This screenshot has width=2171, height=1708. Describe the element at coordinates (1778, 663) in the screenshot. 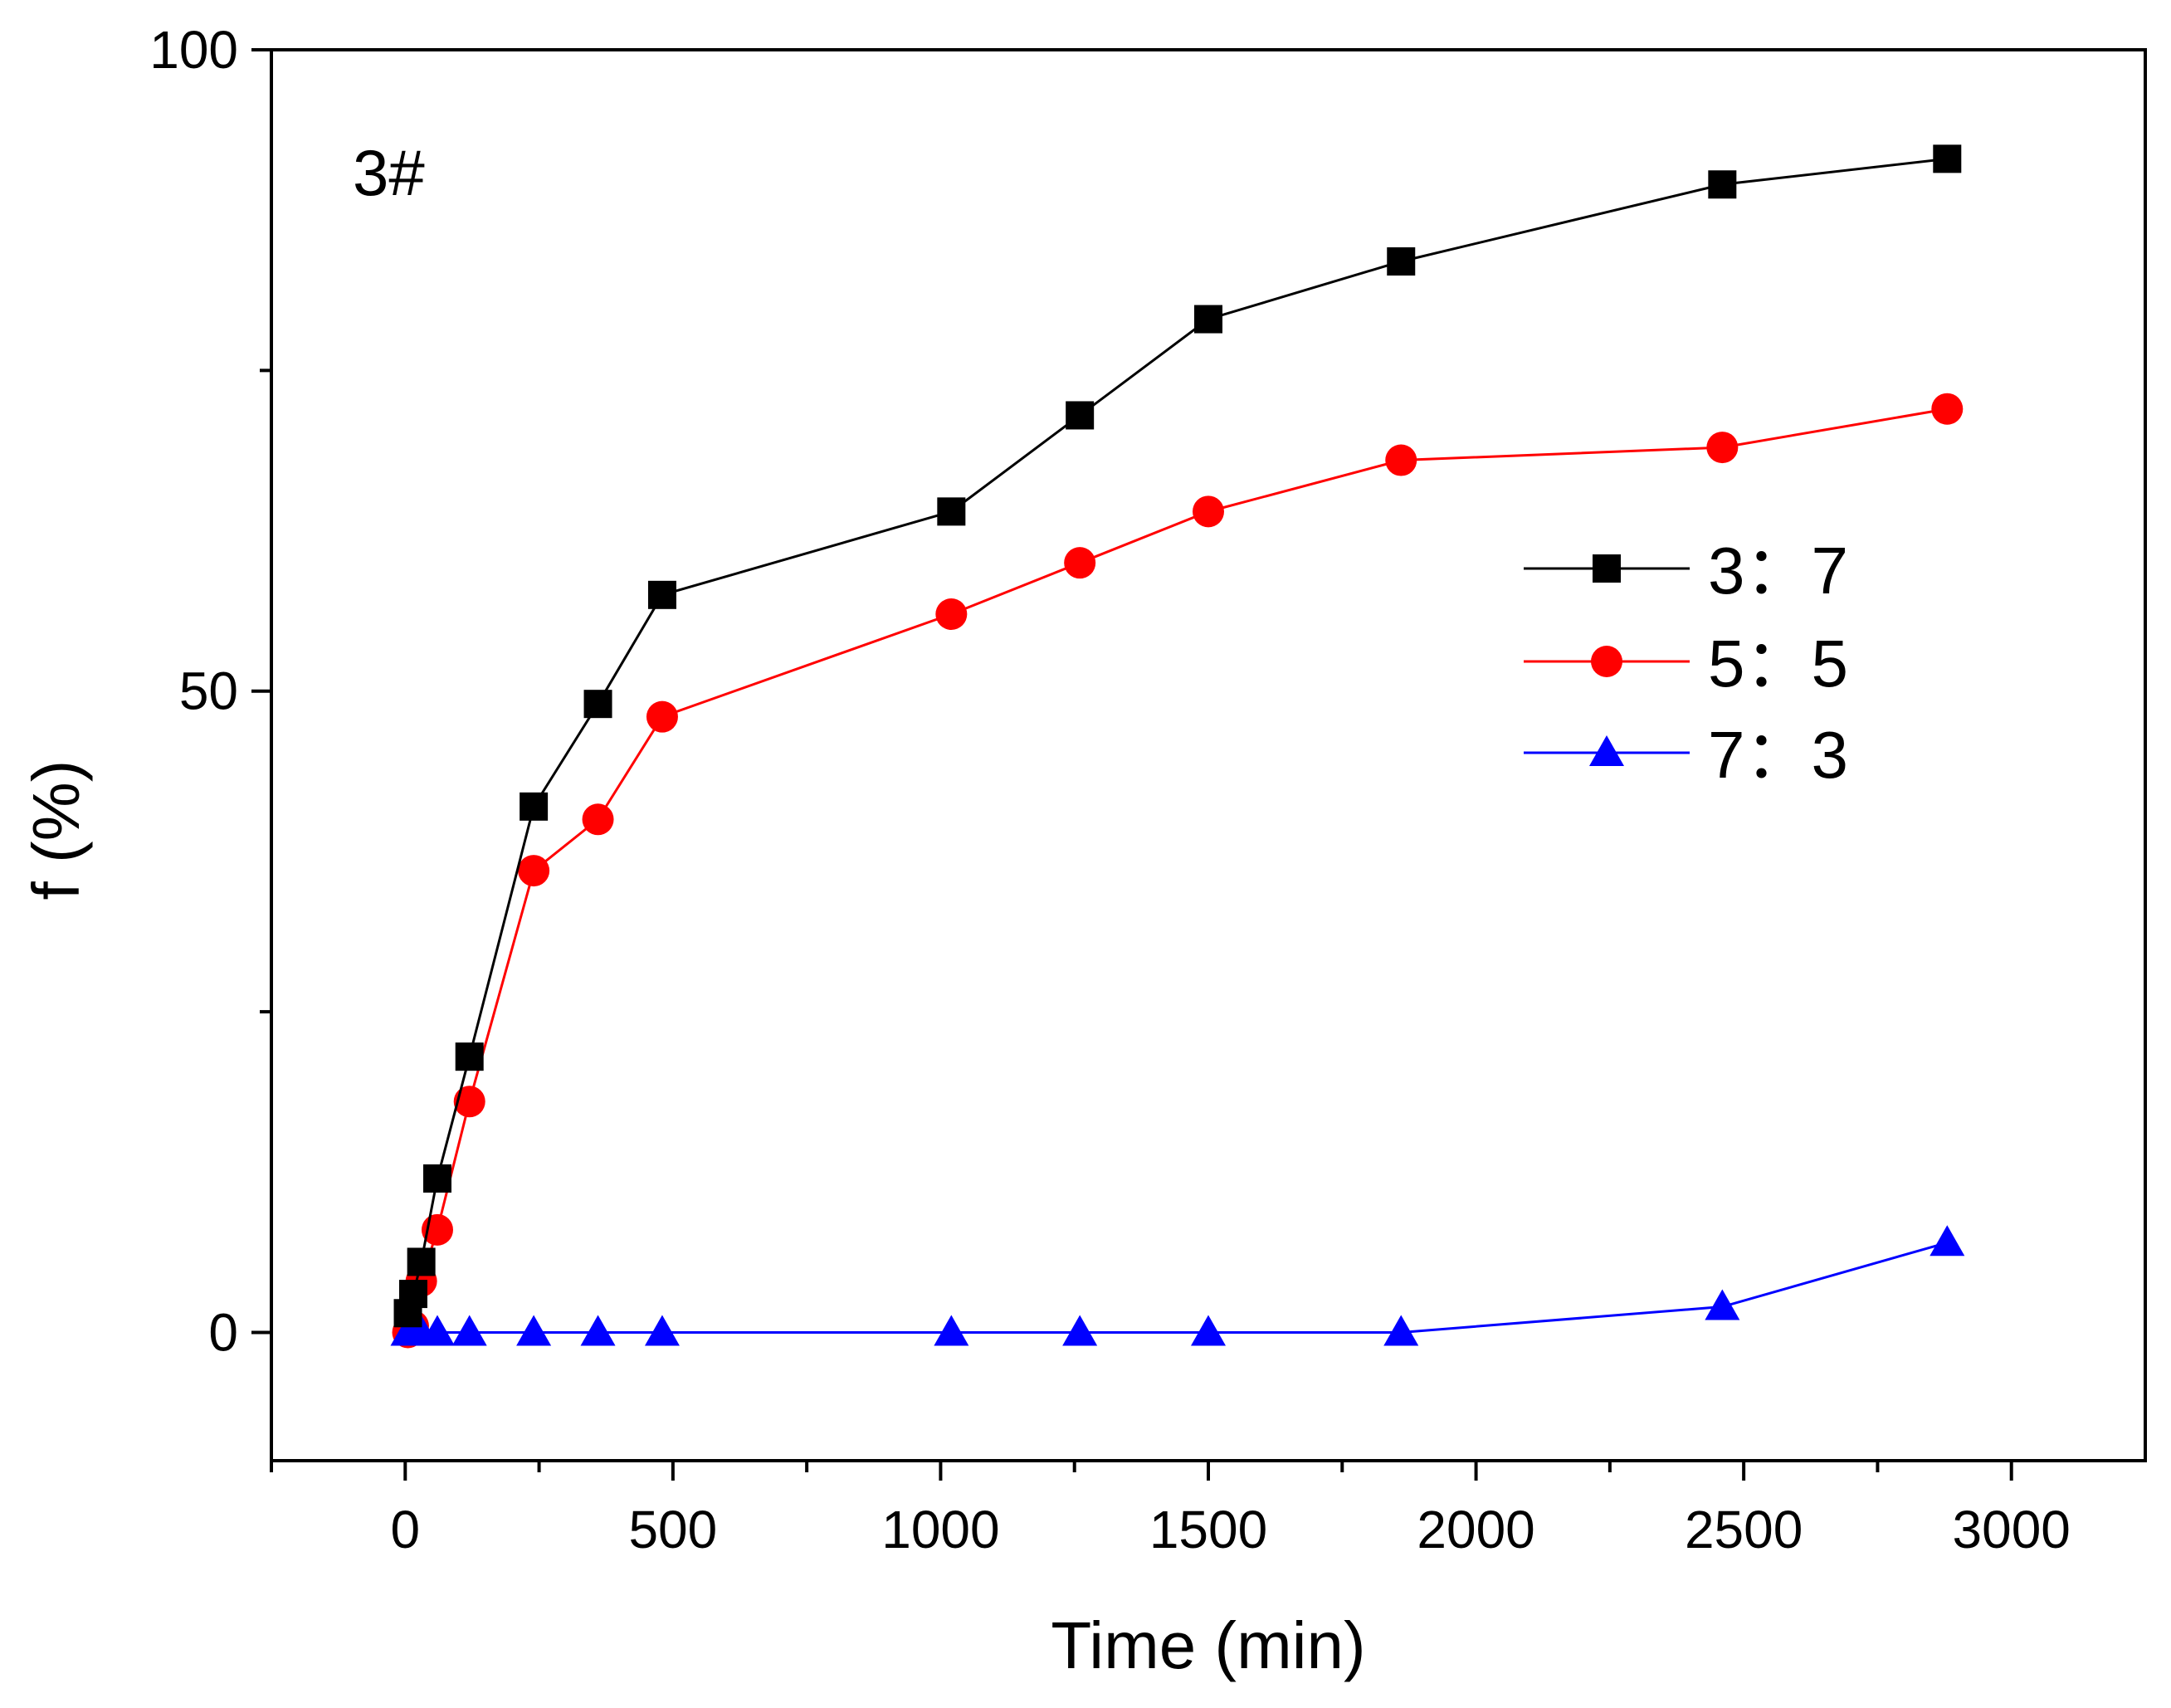

I see `legend-label: 5：5` at that location.